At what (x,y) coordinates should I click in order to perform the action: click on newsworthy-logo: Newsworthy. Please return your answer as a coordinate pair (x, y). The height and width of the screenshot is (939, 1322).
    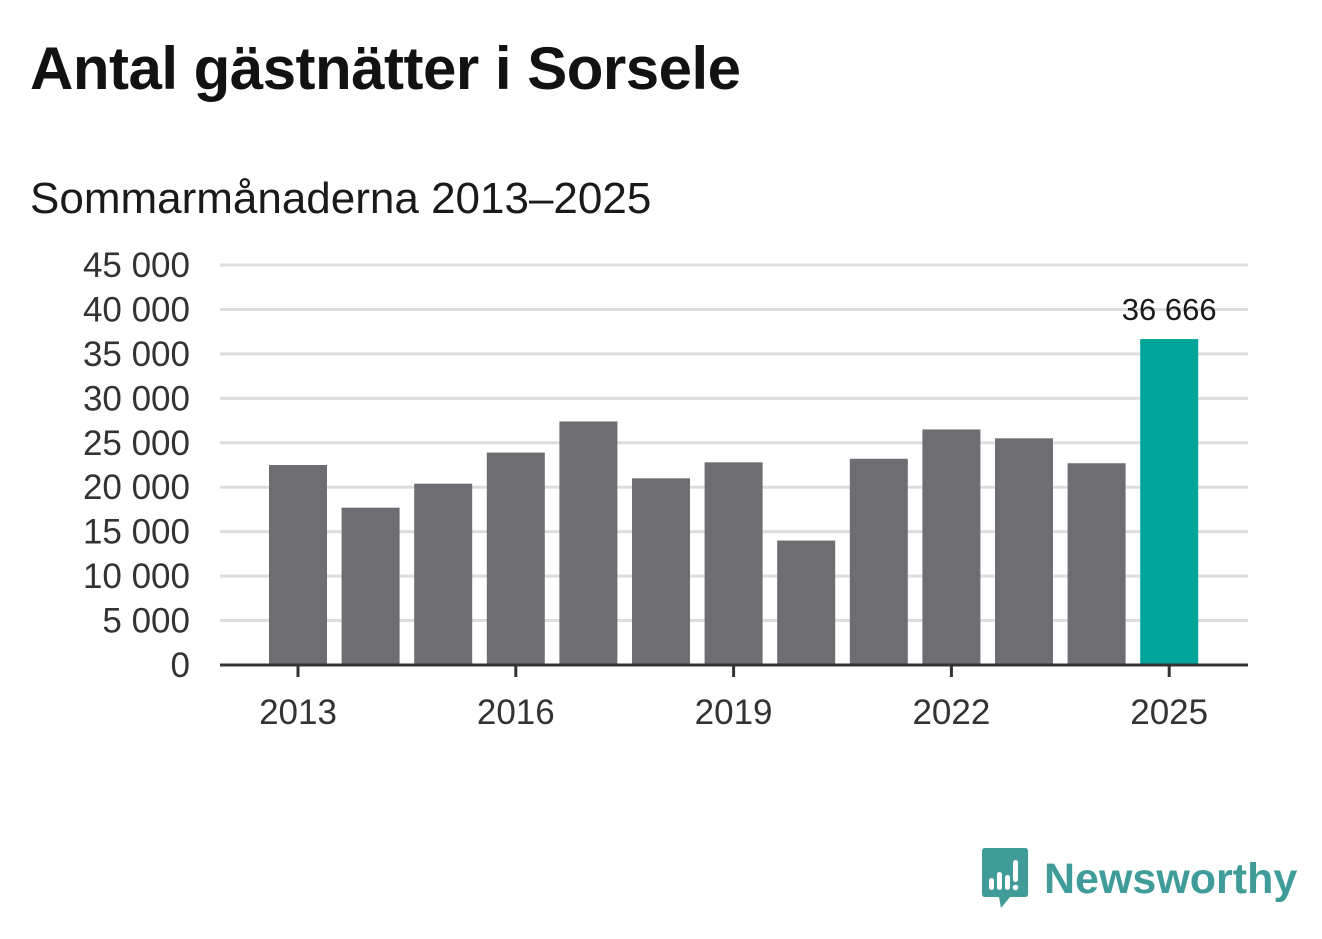
    Looking at the image, I should click on (1138, 879).